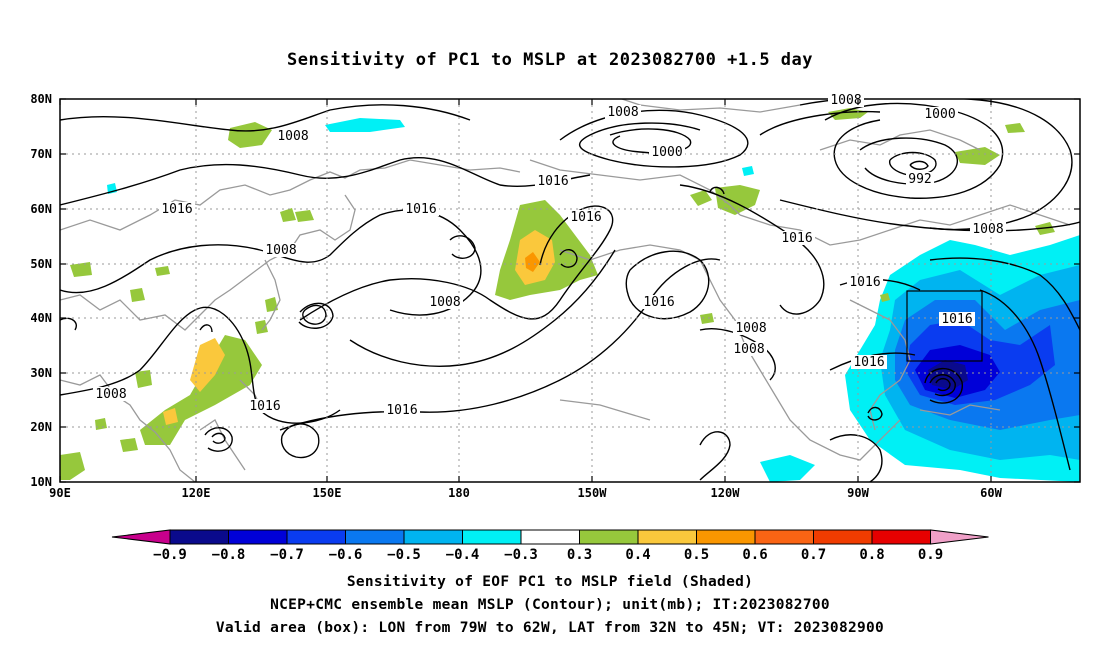  Describe the element at coordinates (41, 427) in the screenshot. I see `lat-tick-label: 20N` at that location.